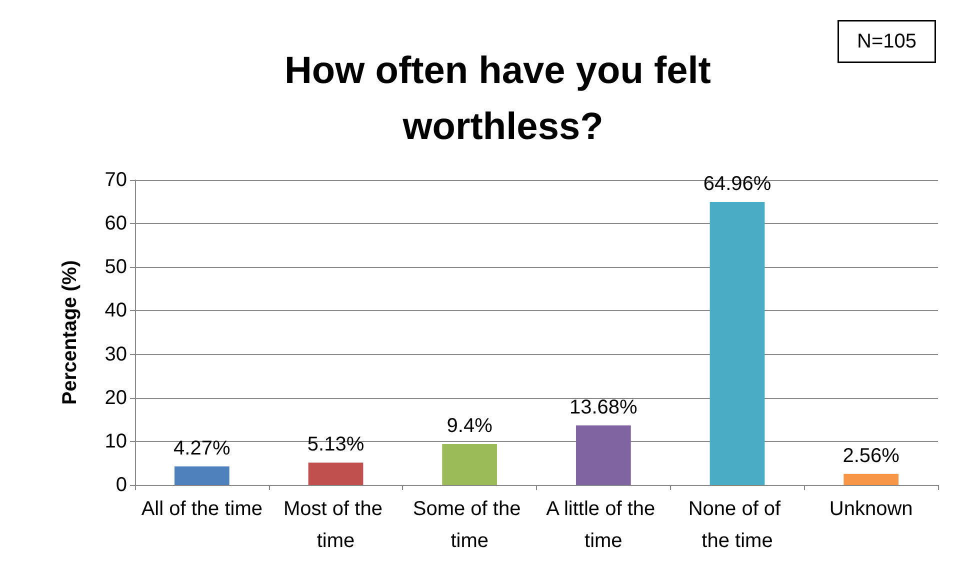 This screenshot has width=956, height=579. What do you see at coordinates (202, 509) in the screenshot?
I see `x-tick-label: All of the time` at bounding box center [202, 509].